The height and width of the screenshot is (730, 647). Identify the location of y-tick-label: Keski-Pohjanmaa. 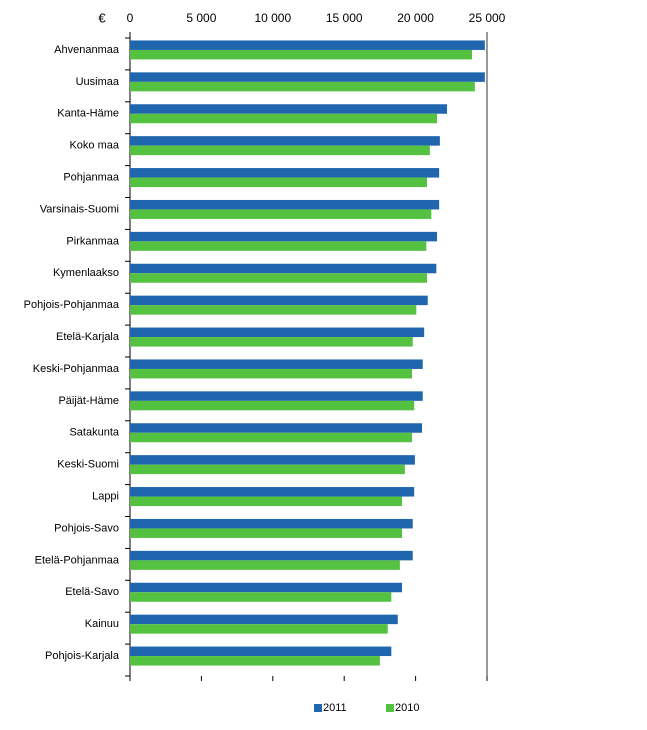
(76, 369).